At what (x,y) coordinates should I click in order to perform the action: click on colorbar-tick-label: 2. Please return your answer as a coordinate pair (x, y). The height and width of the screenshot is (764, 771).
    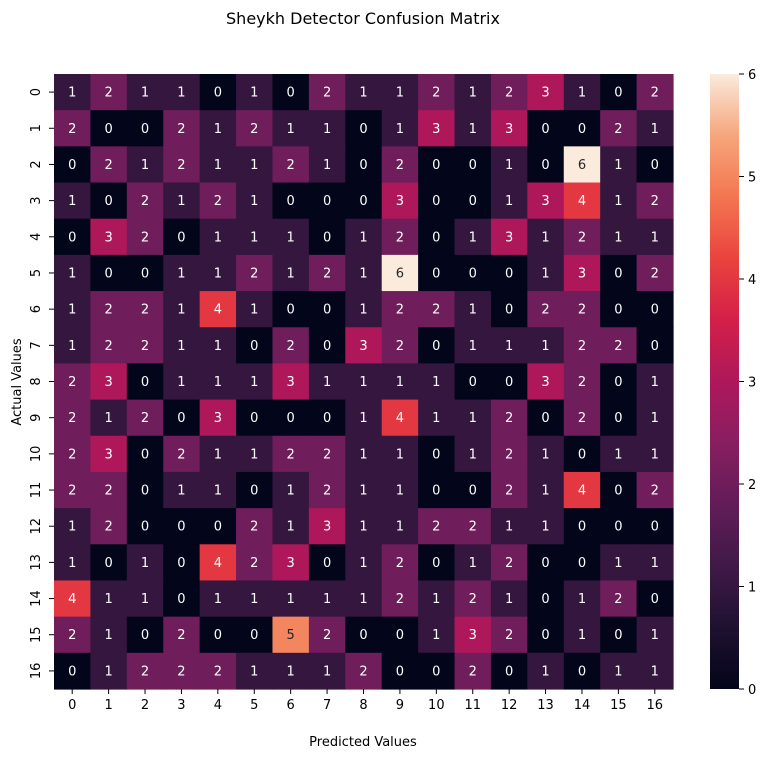
    Looking at the image, I should click on (752, 485).